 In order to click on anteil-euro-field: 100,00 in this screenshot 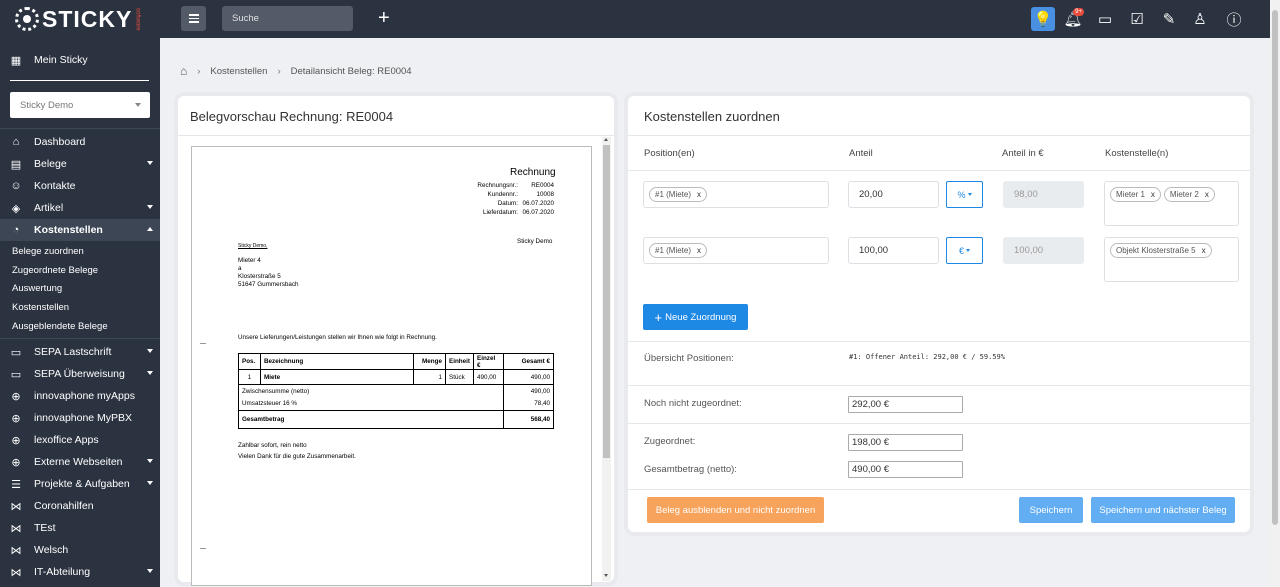, I will do `click(1043, 250)`.